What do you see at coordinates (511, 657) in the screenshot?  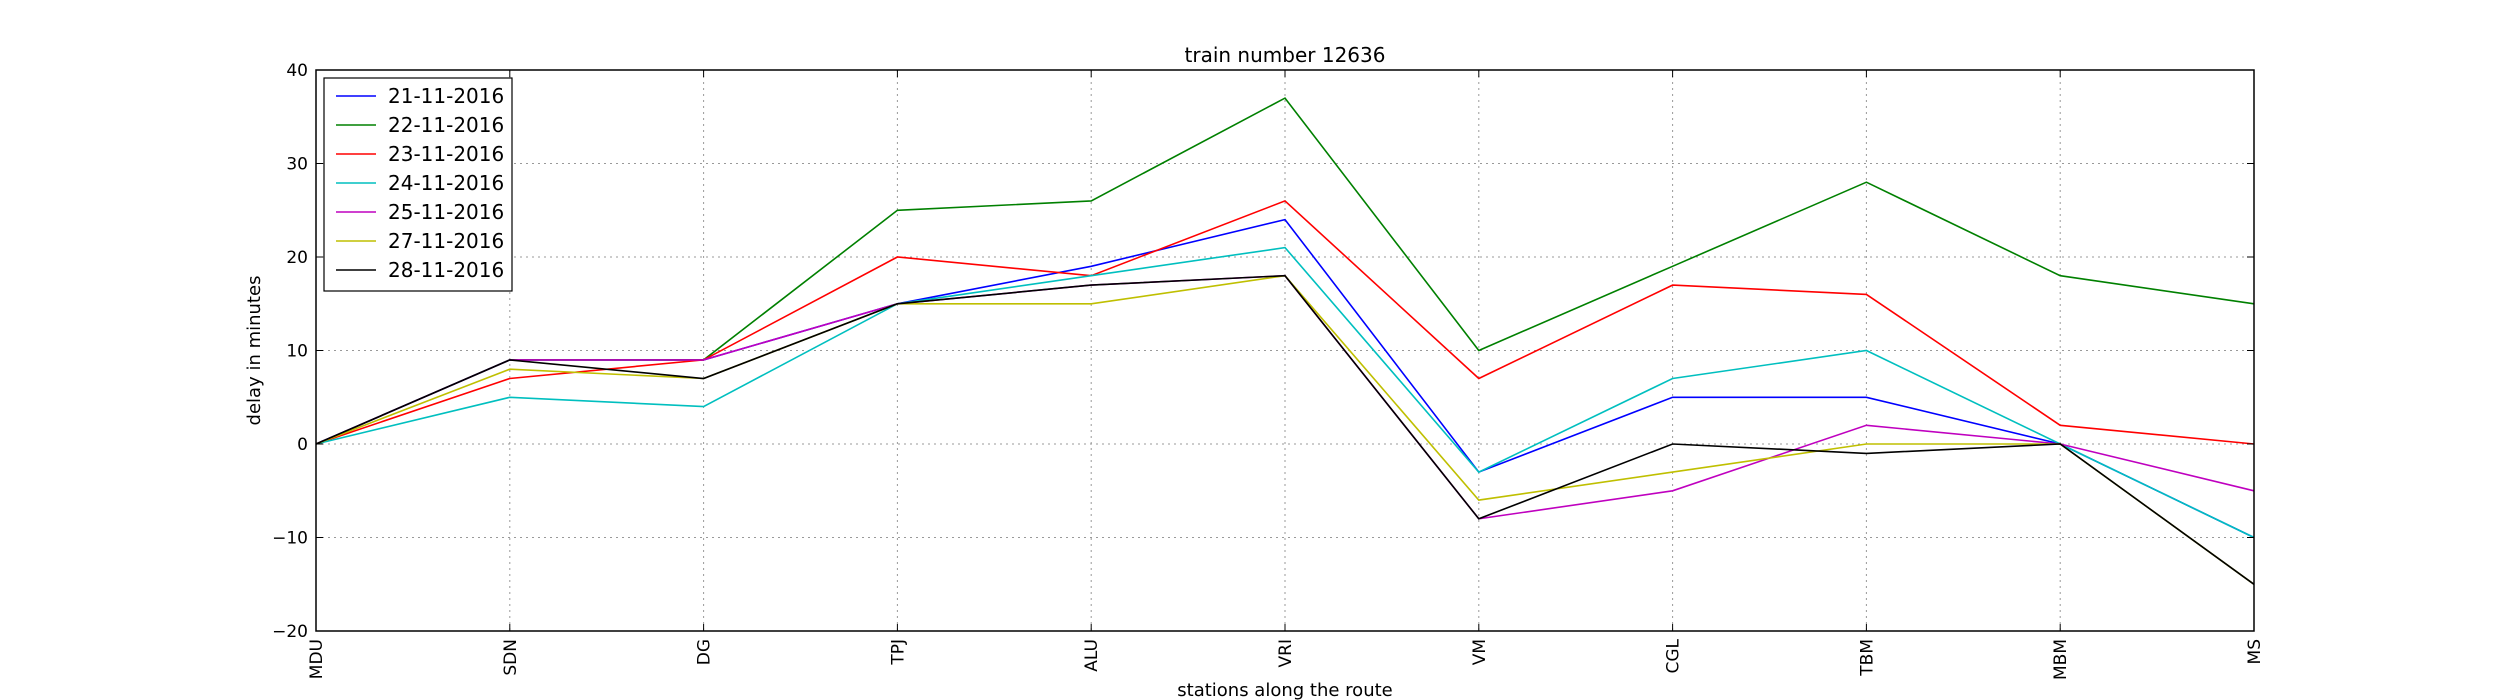 I see `x-tick-label: SDN` at bounding box center [511, 657].